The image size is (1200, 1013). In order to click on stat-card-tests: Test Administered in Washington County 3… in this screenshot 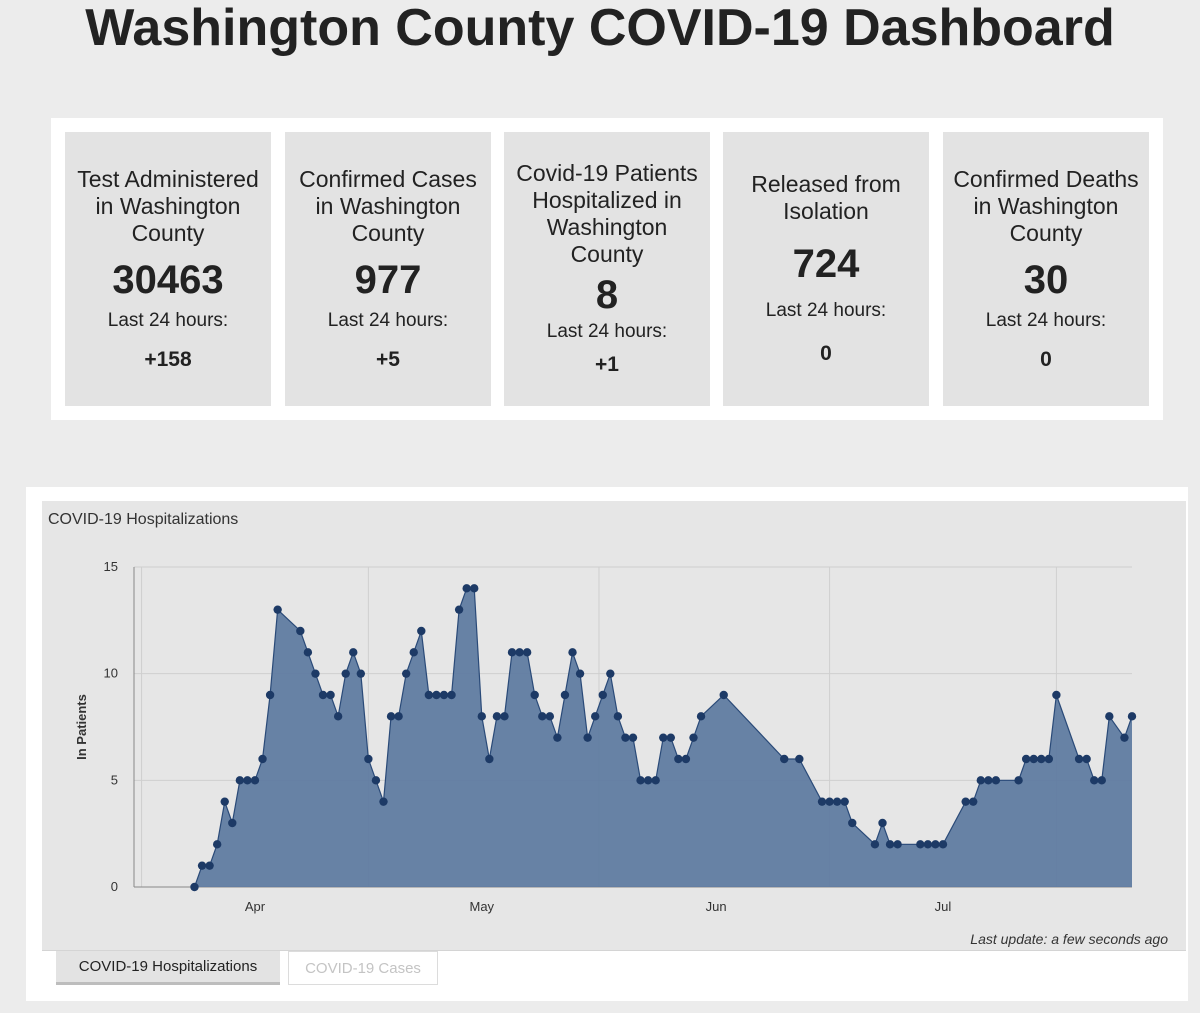, I will do `click(168, 269)`.